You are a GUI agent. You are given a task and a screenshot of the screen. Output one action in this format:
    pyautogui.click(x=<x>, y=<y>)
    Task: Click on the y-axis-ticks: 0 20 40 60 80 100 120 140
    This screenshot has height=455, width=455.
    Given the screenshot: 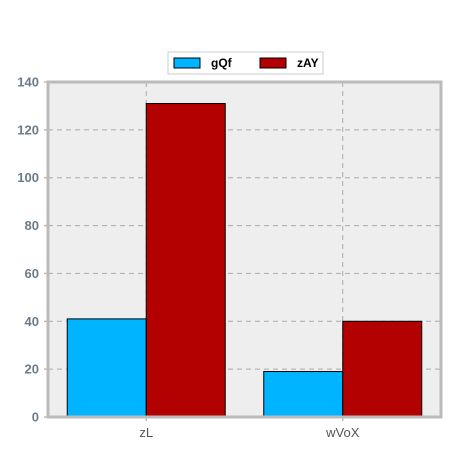 What is the action you would take?
    pyautogui.click(x=32, y=250)
    